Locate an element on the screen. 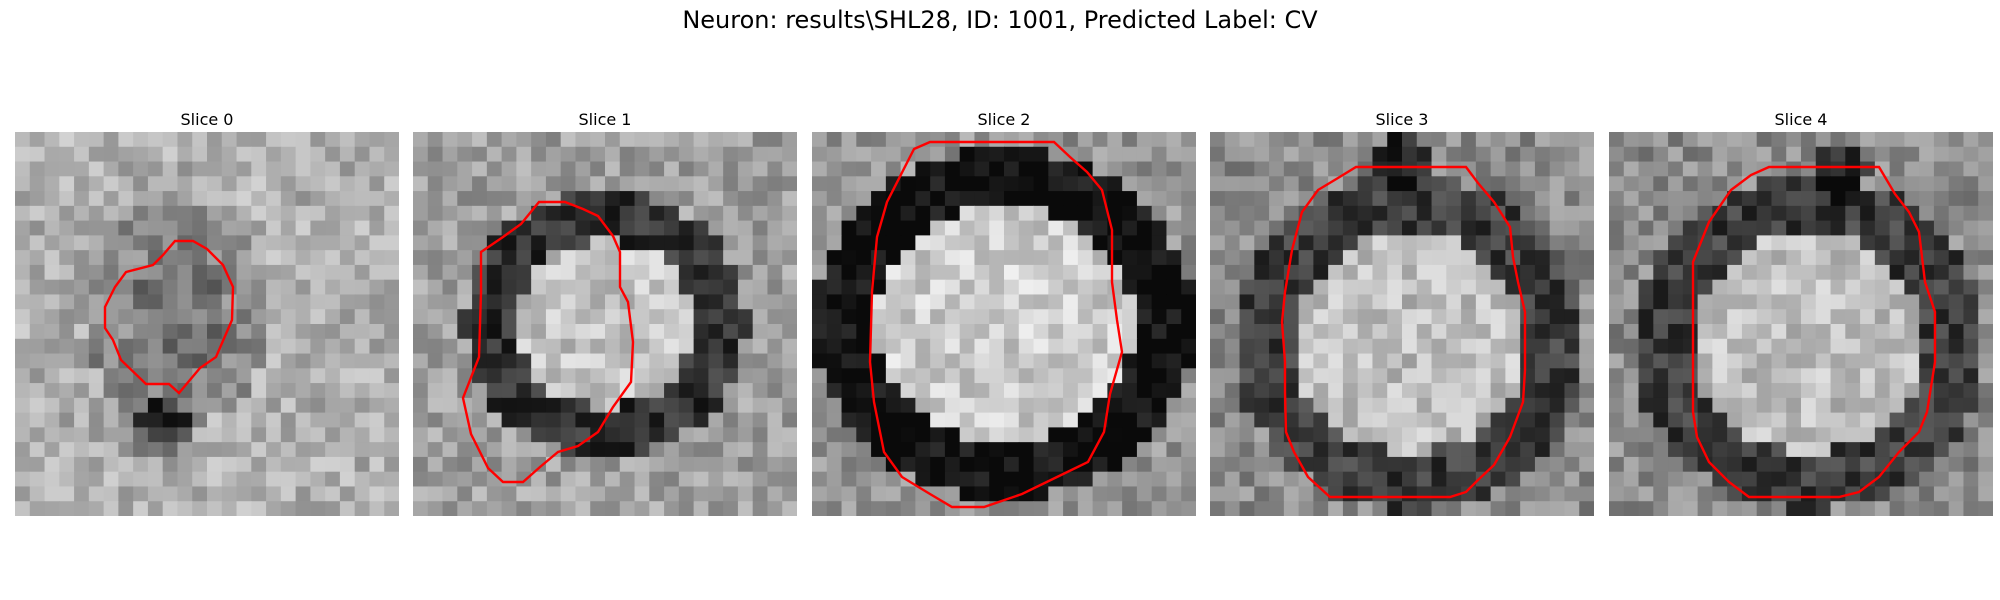 The image size is (2000, 600). slice-0-svg is located at coordinates (207, 324).